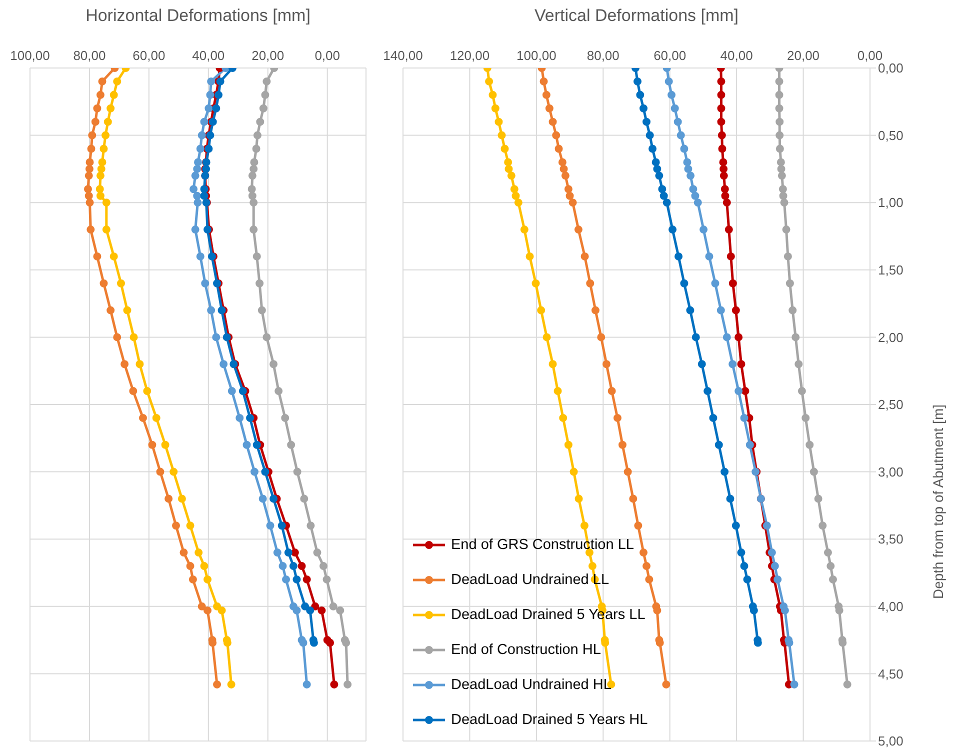 This screenshot has width=953, height=751. Describe the element at coordinates (891, 202) in the screenshot. I see `y-tick-label: 1,00` at that location.